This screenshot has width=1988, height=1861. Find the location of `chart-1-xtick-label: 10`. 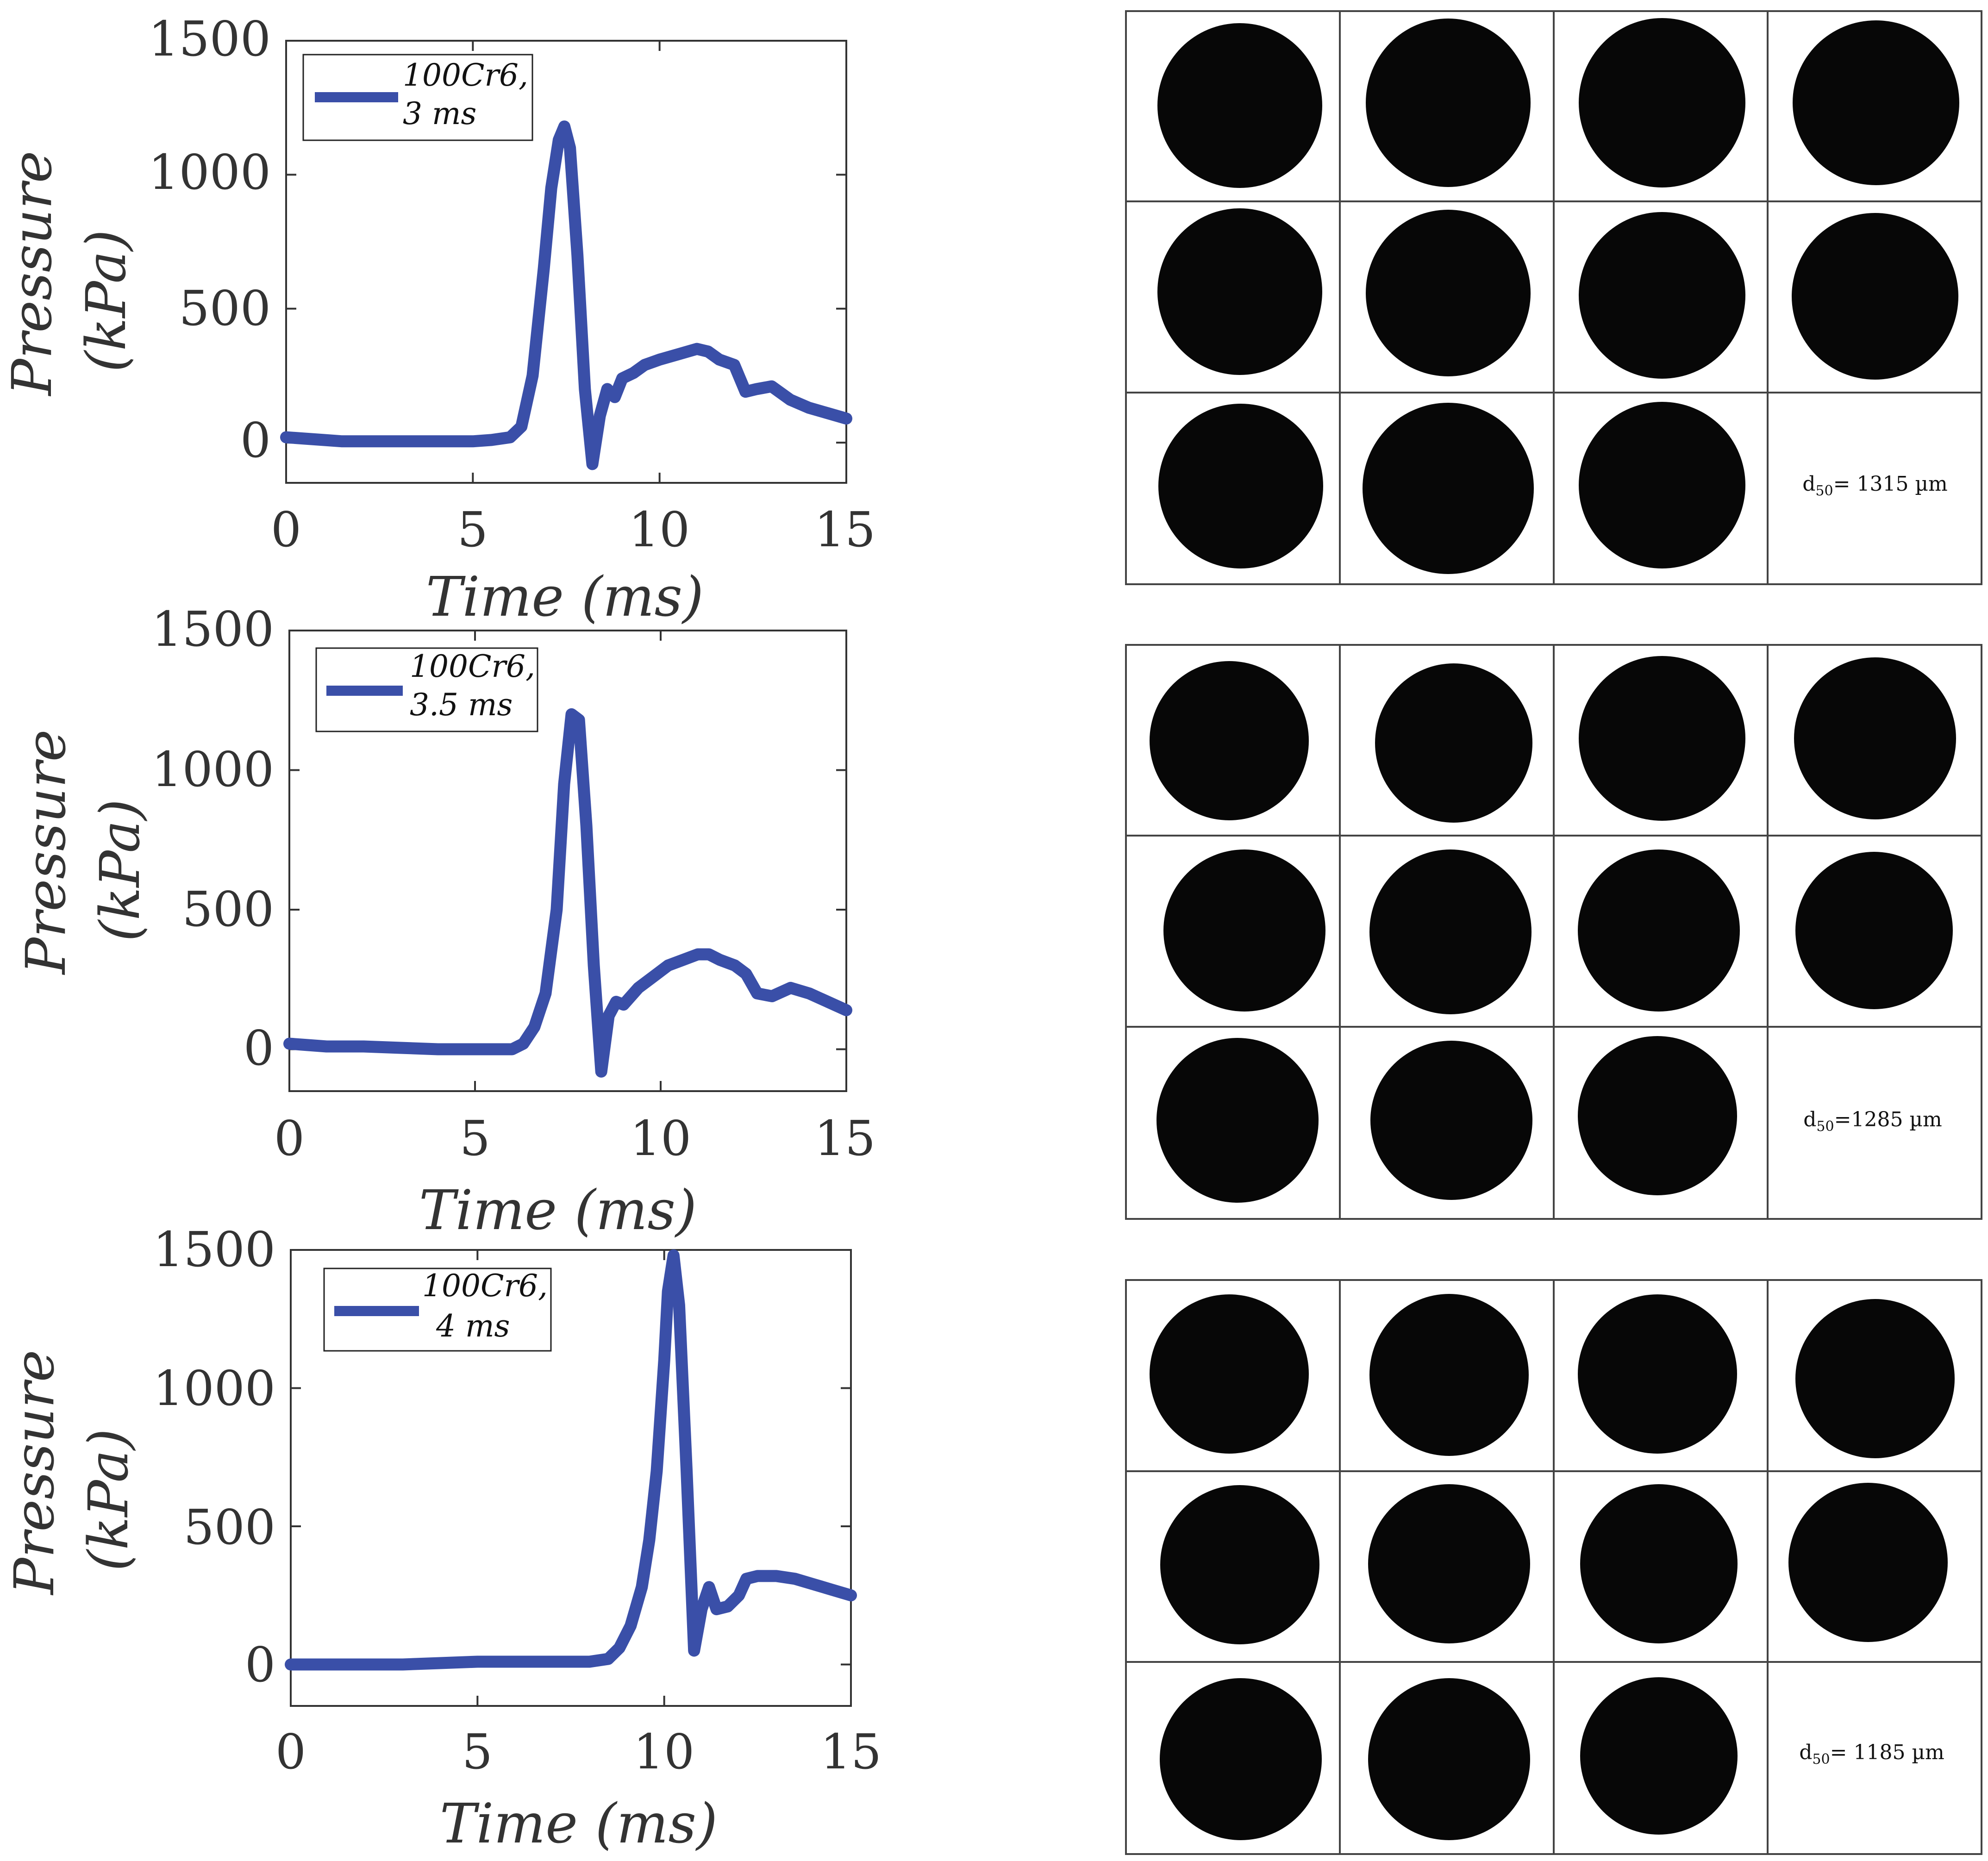

chart-1-xtick-label: 10 is located at coordinates (659, 529).